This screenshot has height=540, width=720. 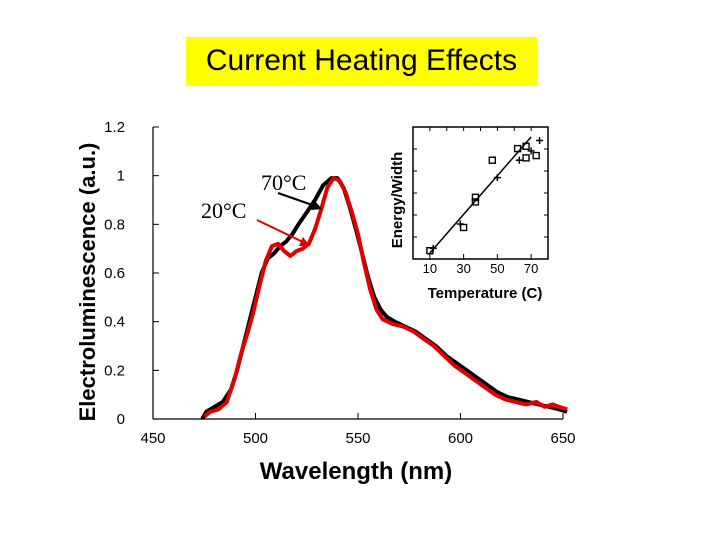 What do you see at coordinates (114, 273) in the screenshot?
I see `main-y-tick-label: 0.6` at bounding box center [114, 273].